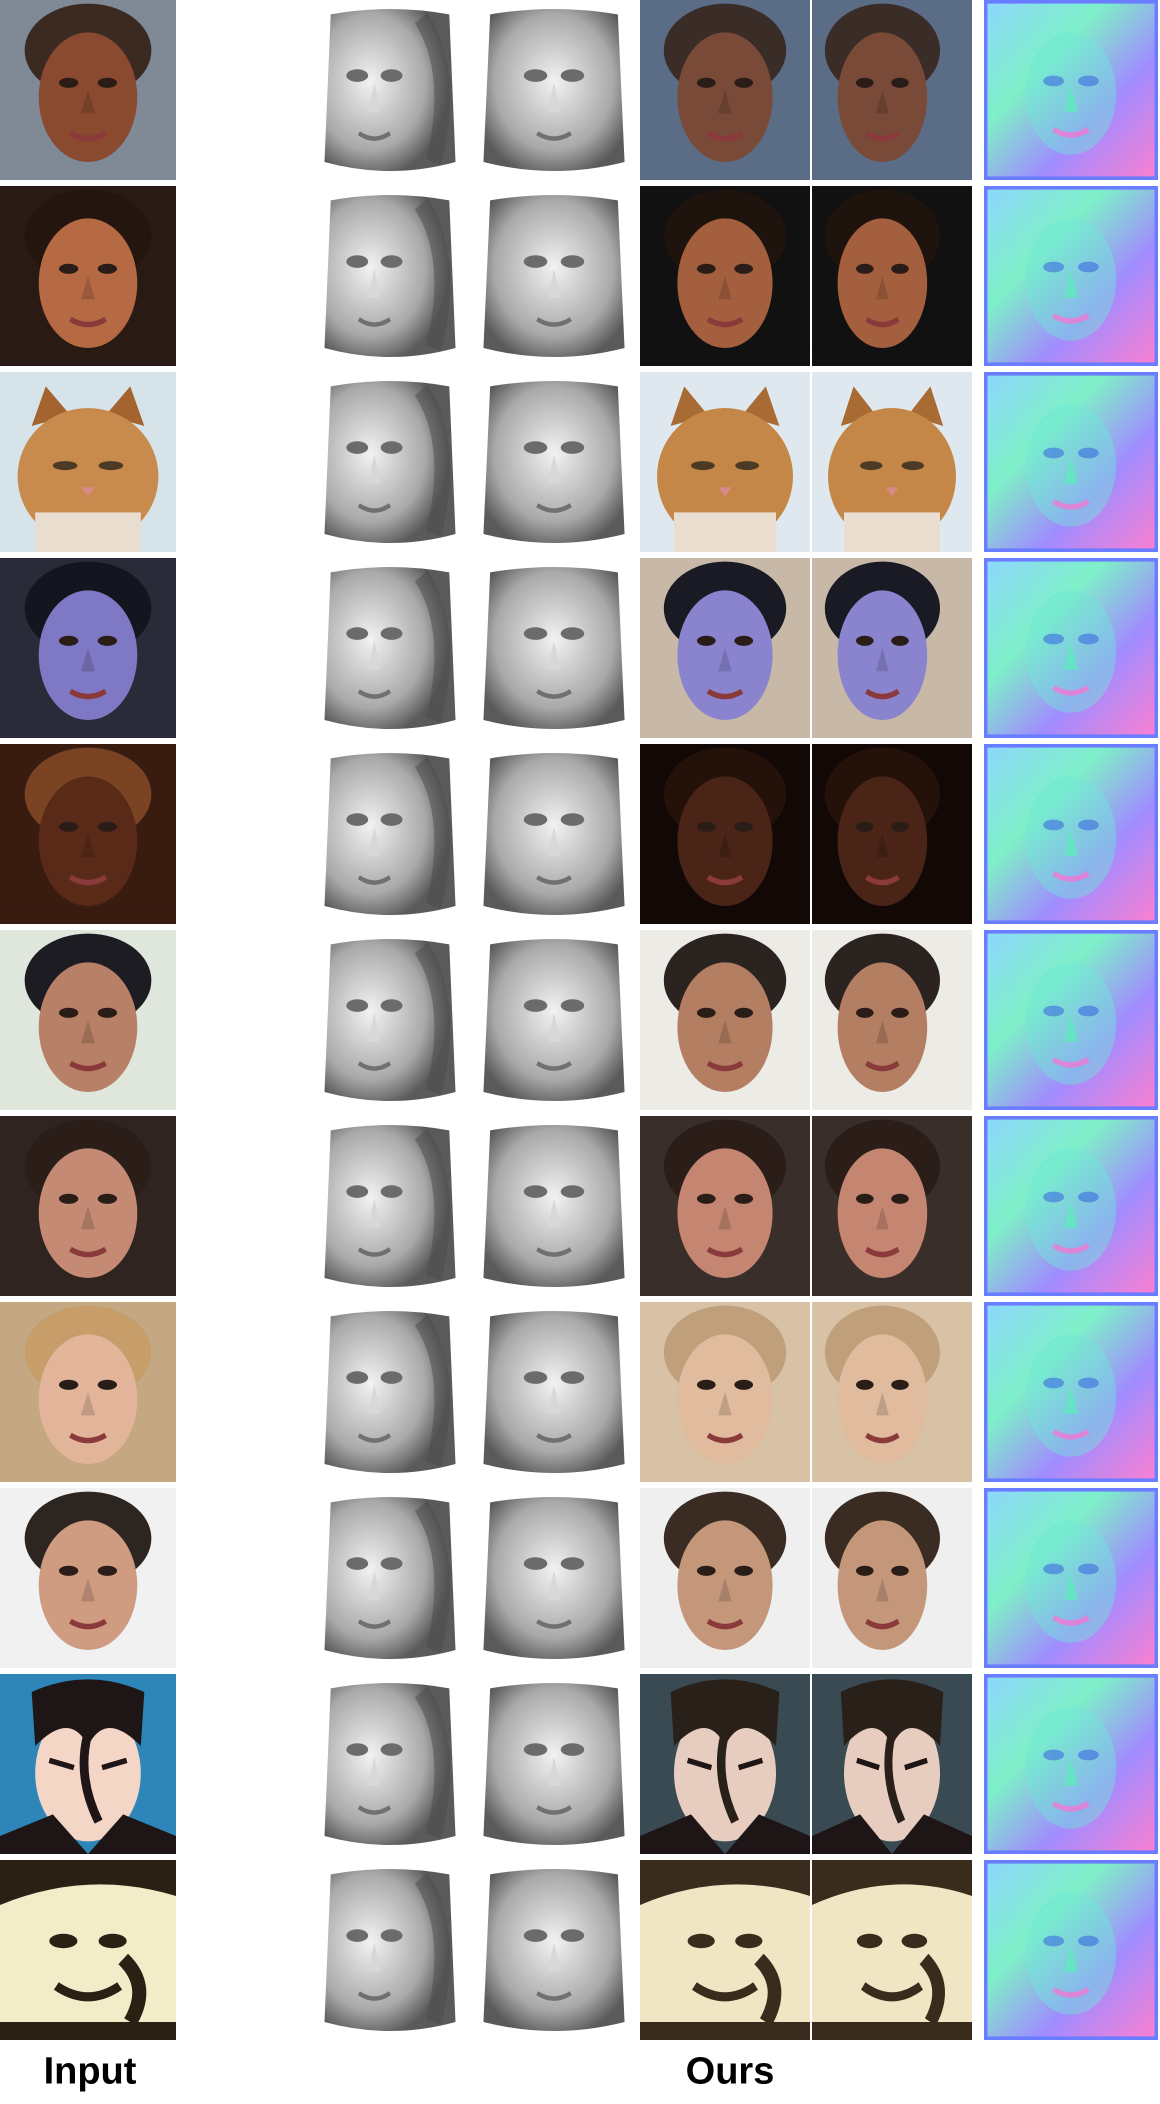 Image resolution: width=1160 pixels, height=2104 pixels. I want to click on input-column-label: Input, so click(90, 2071).